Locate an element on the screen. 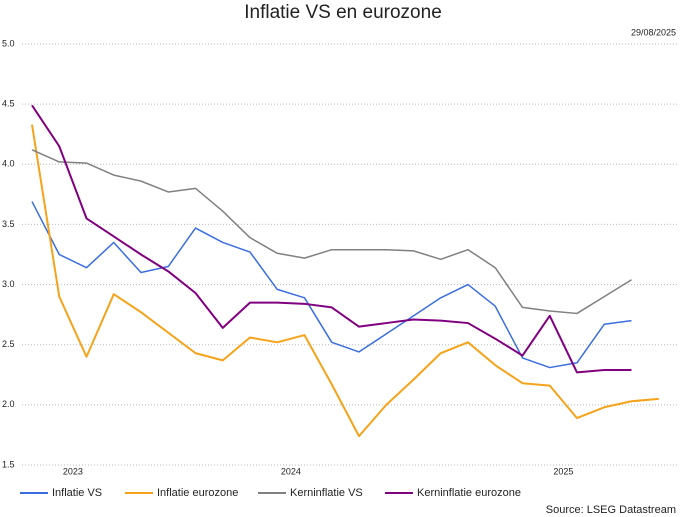  date: 29/08/2025 is located at coordinates (653, 32).